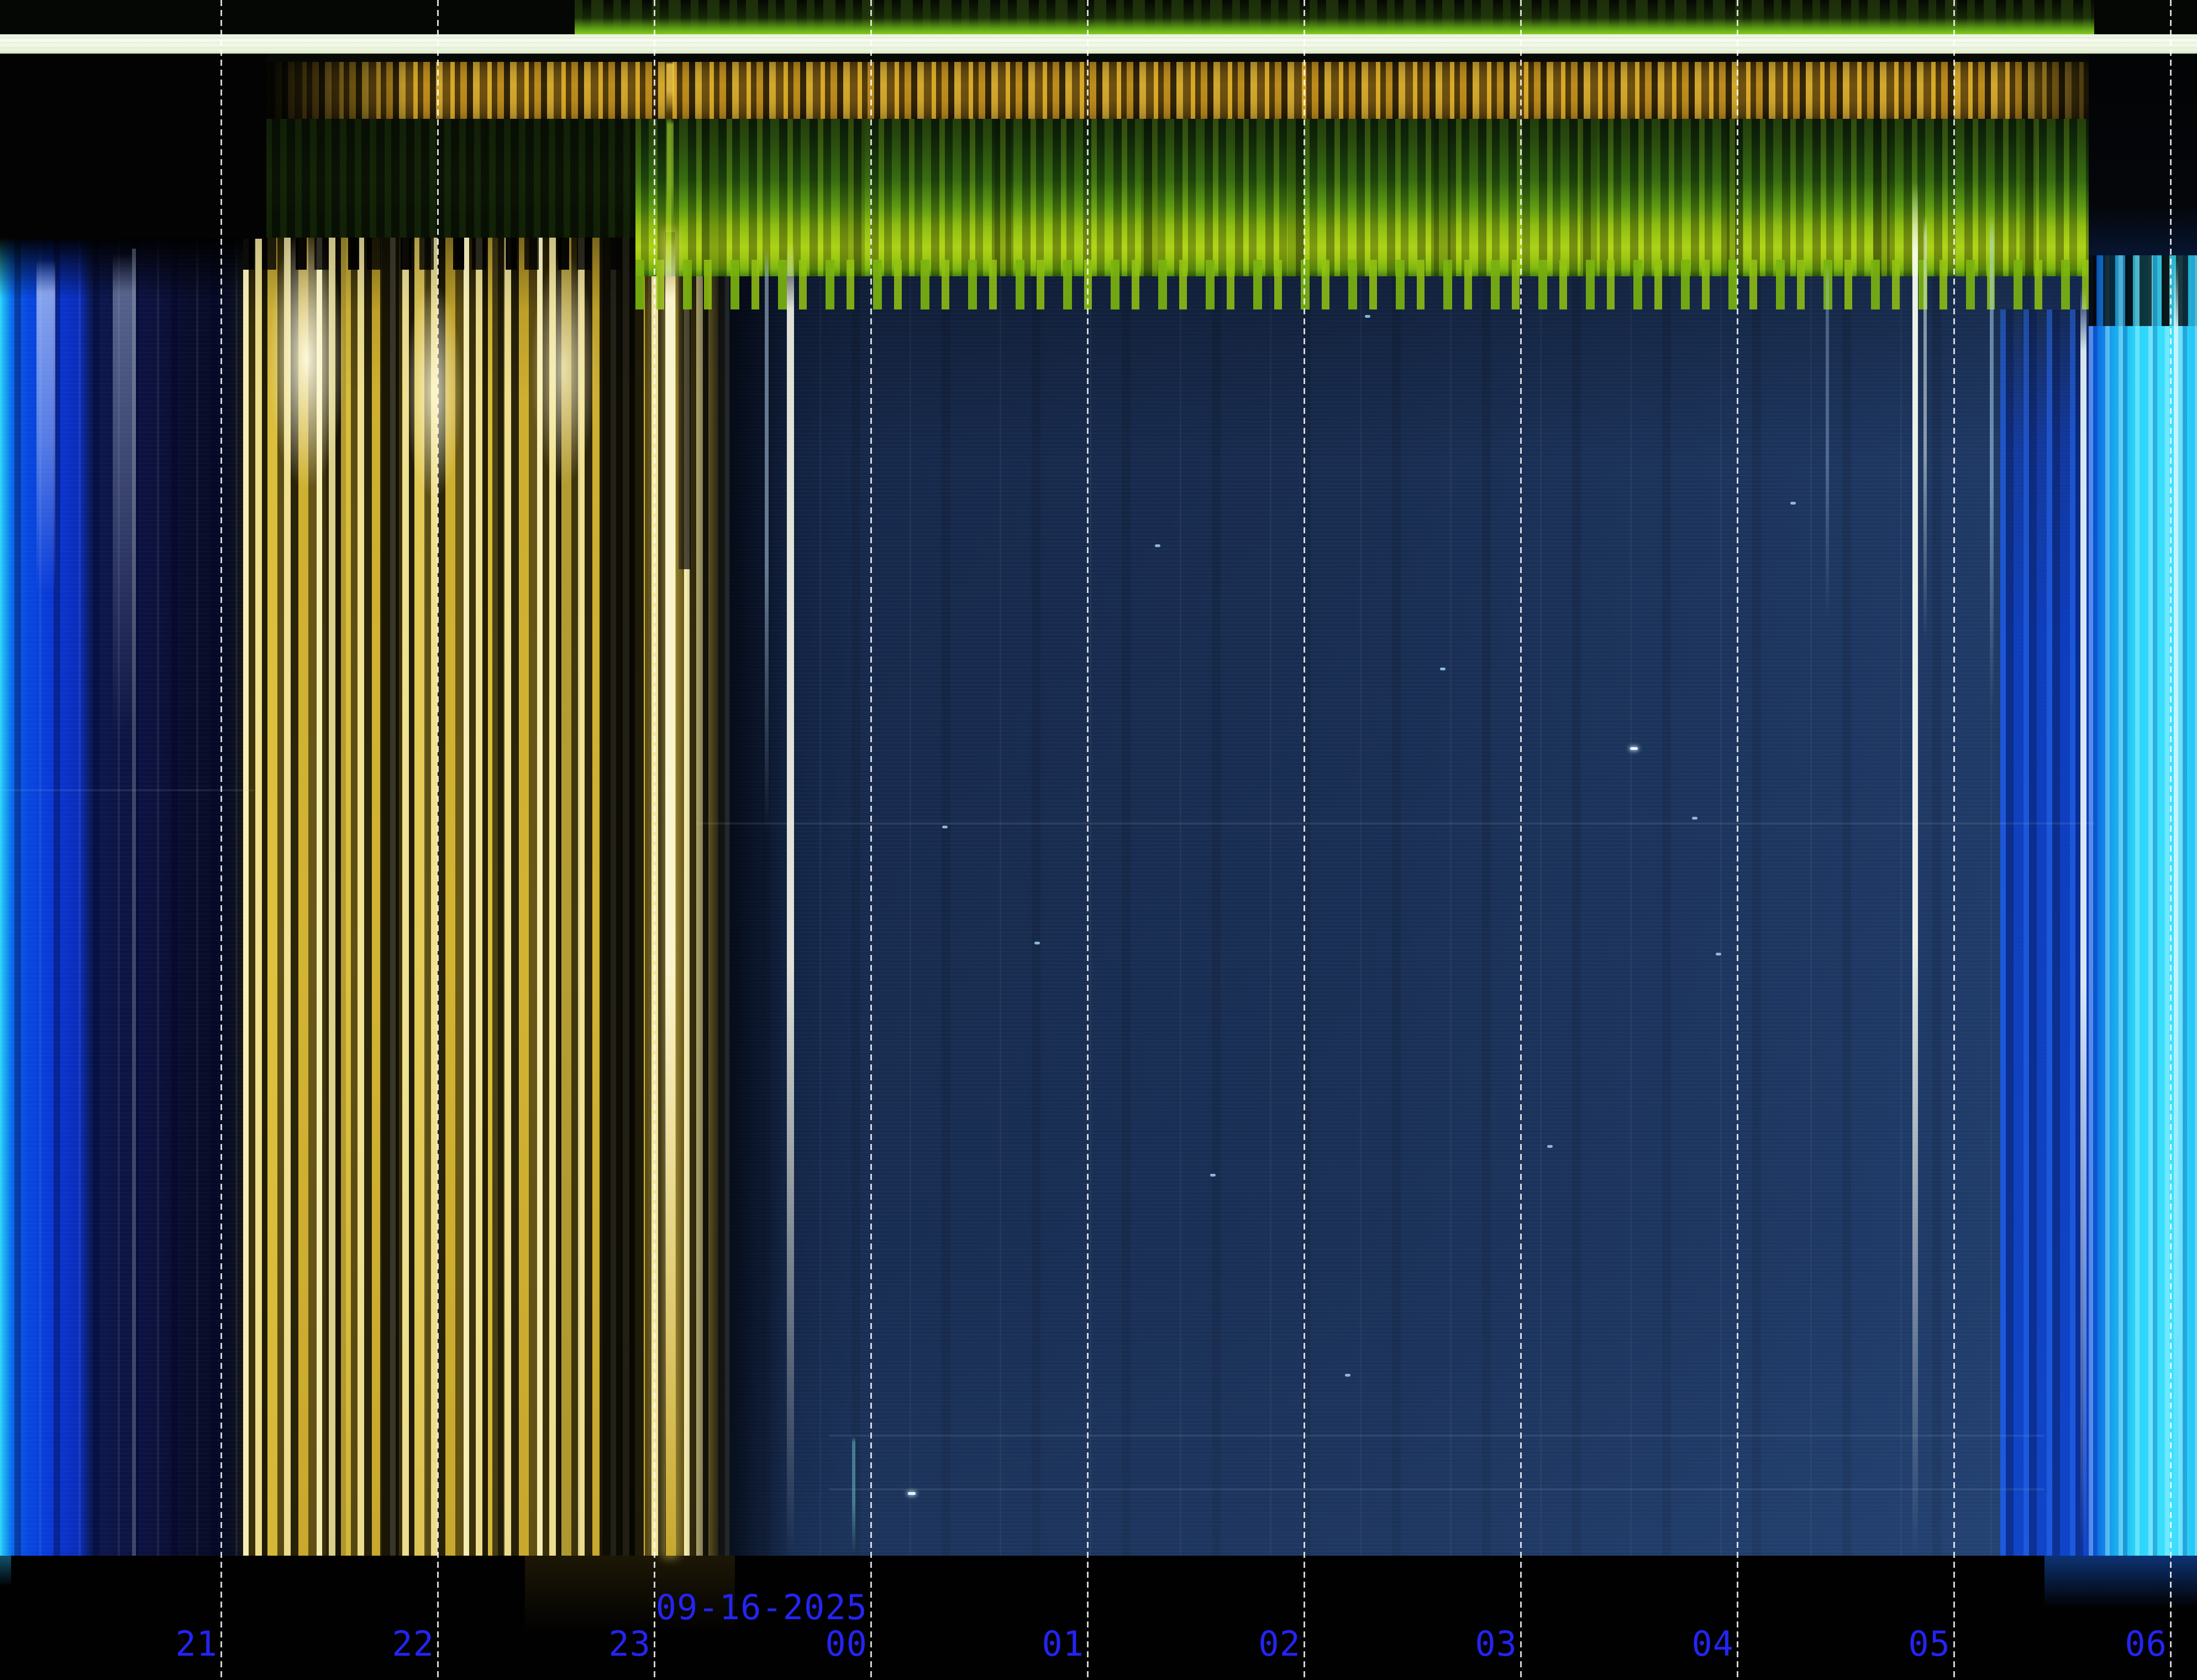 This screenshot has height=1680, width=2197. What do you see at coordinates (1196, 91) in the screenshot?
I see `orange-airglow-band` at bounding box center [1196, 91].